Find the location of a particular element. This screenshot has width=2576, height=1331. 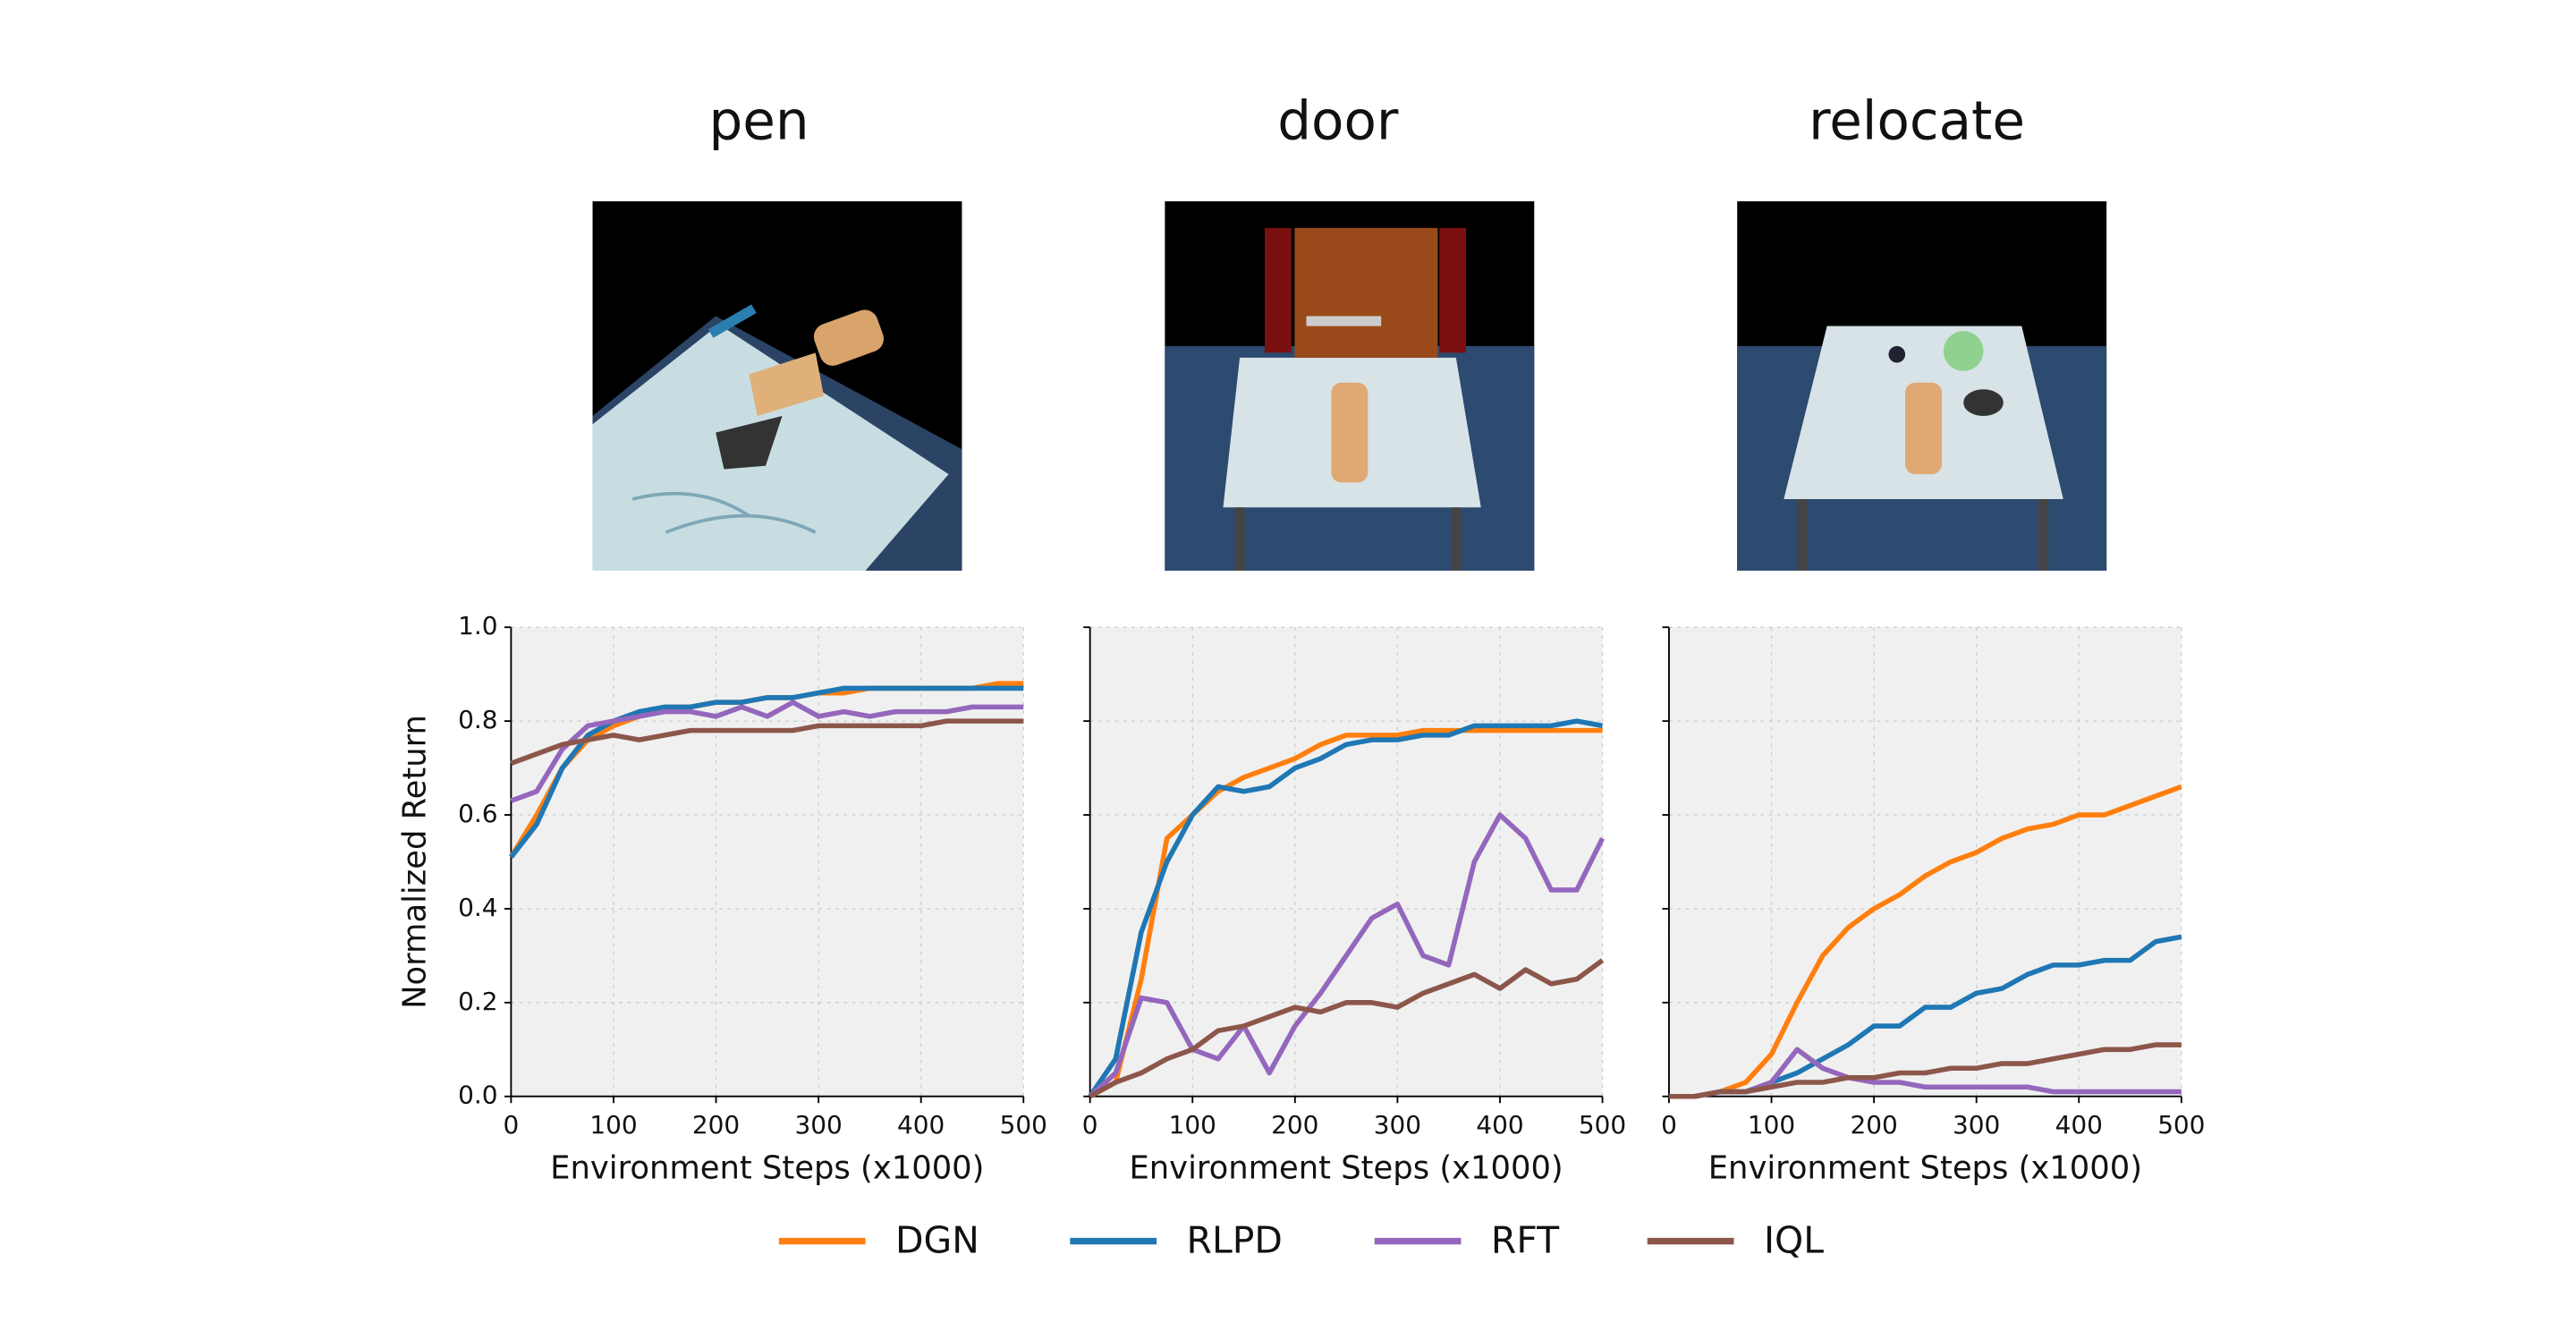

y-tick-label: 0.4 is located at coordinates (477, 908).